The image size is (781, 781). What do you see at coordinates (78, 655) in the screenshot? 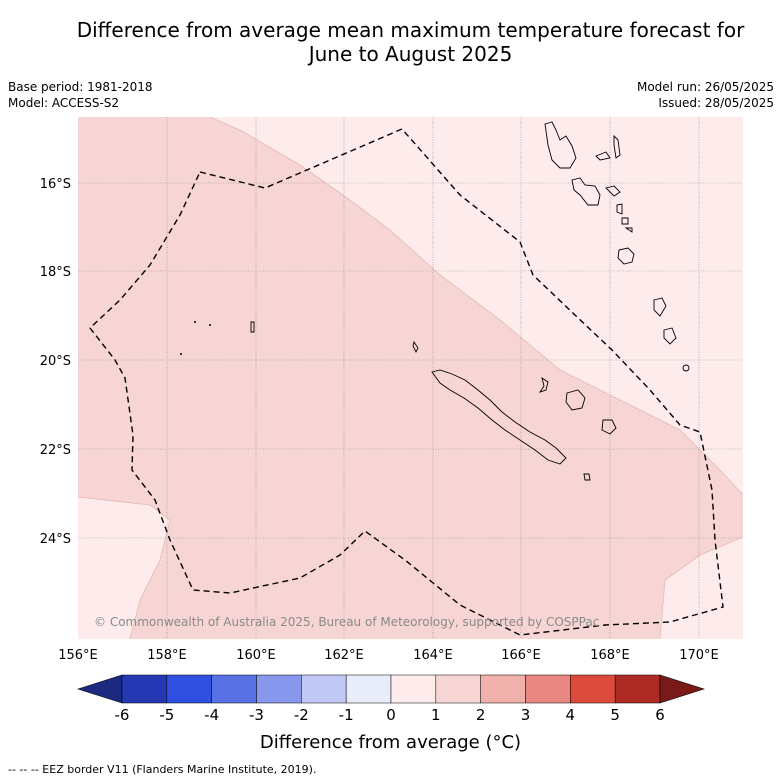
I see `lon-tick: 156°E` at bounding box center [78, 655].